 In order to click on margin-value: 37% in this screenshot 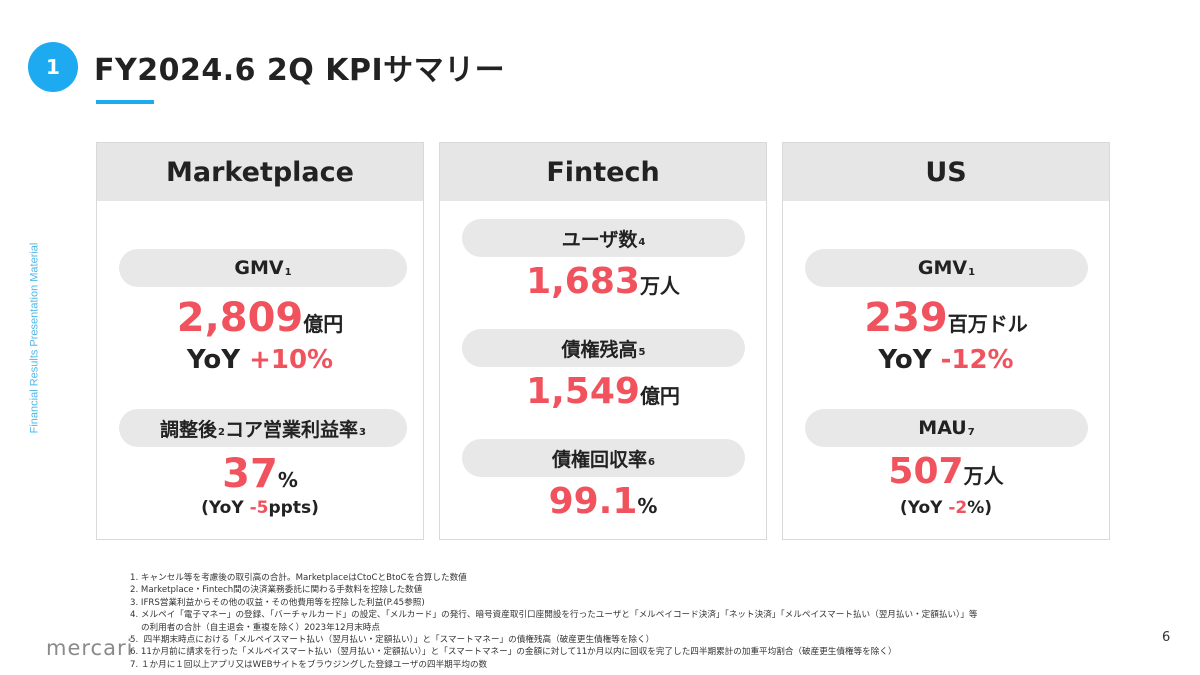, I will do `click(260, 474)`.